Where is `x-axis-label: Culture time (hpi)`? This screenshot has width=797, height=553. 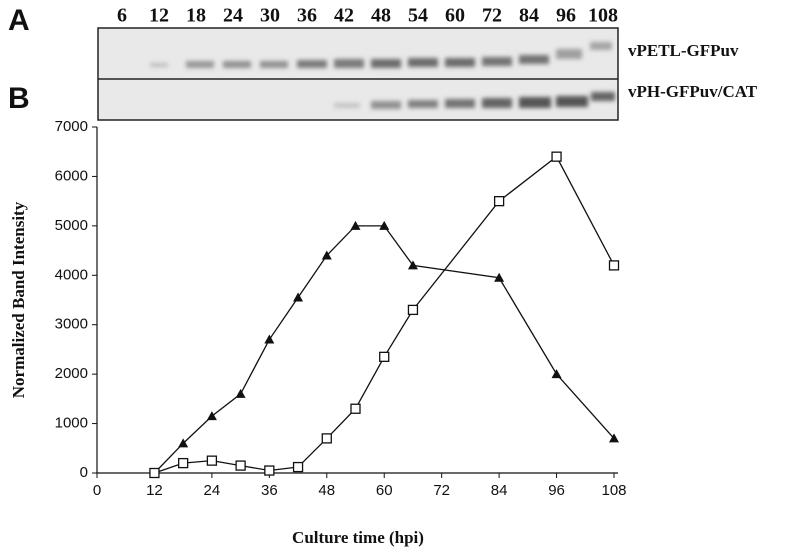
x-axis-label: Culture time (hpi) is located at coordinates (358, 537).